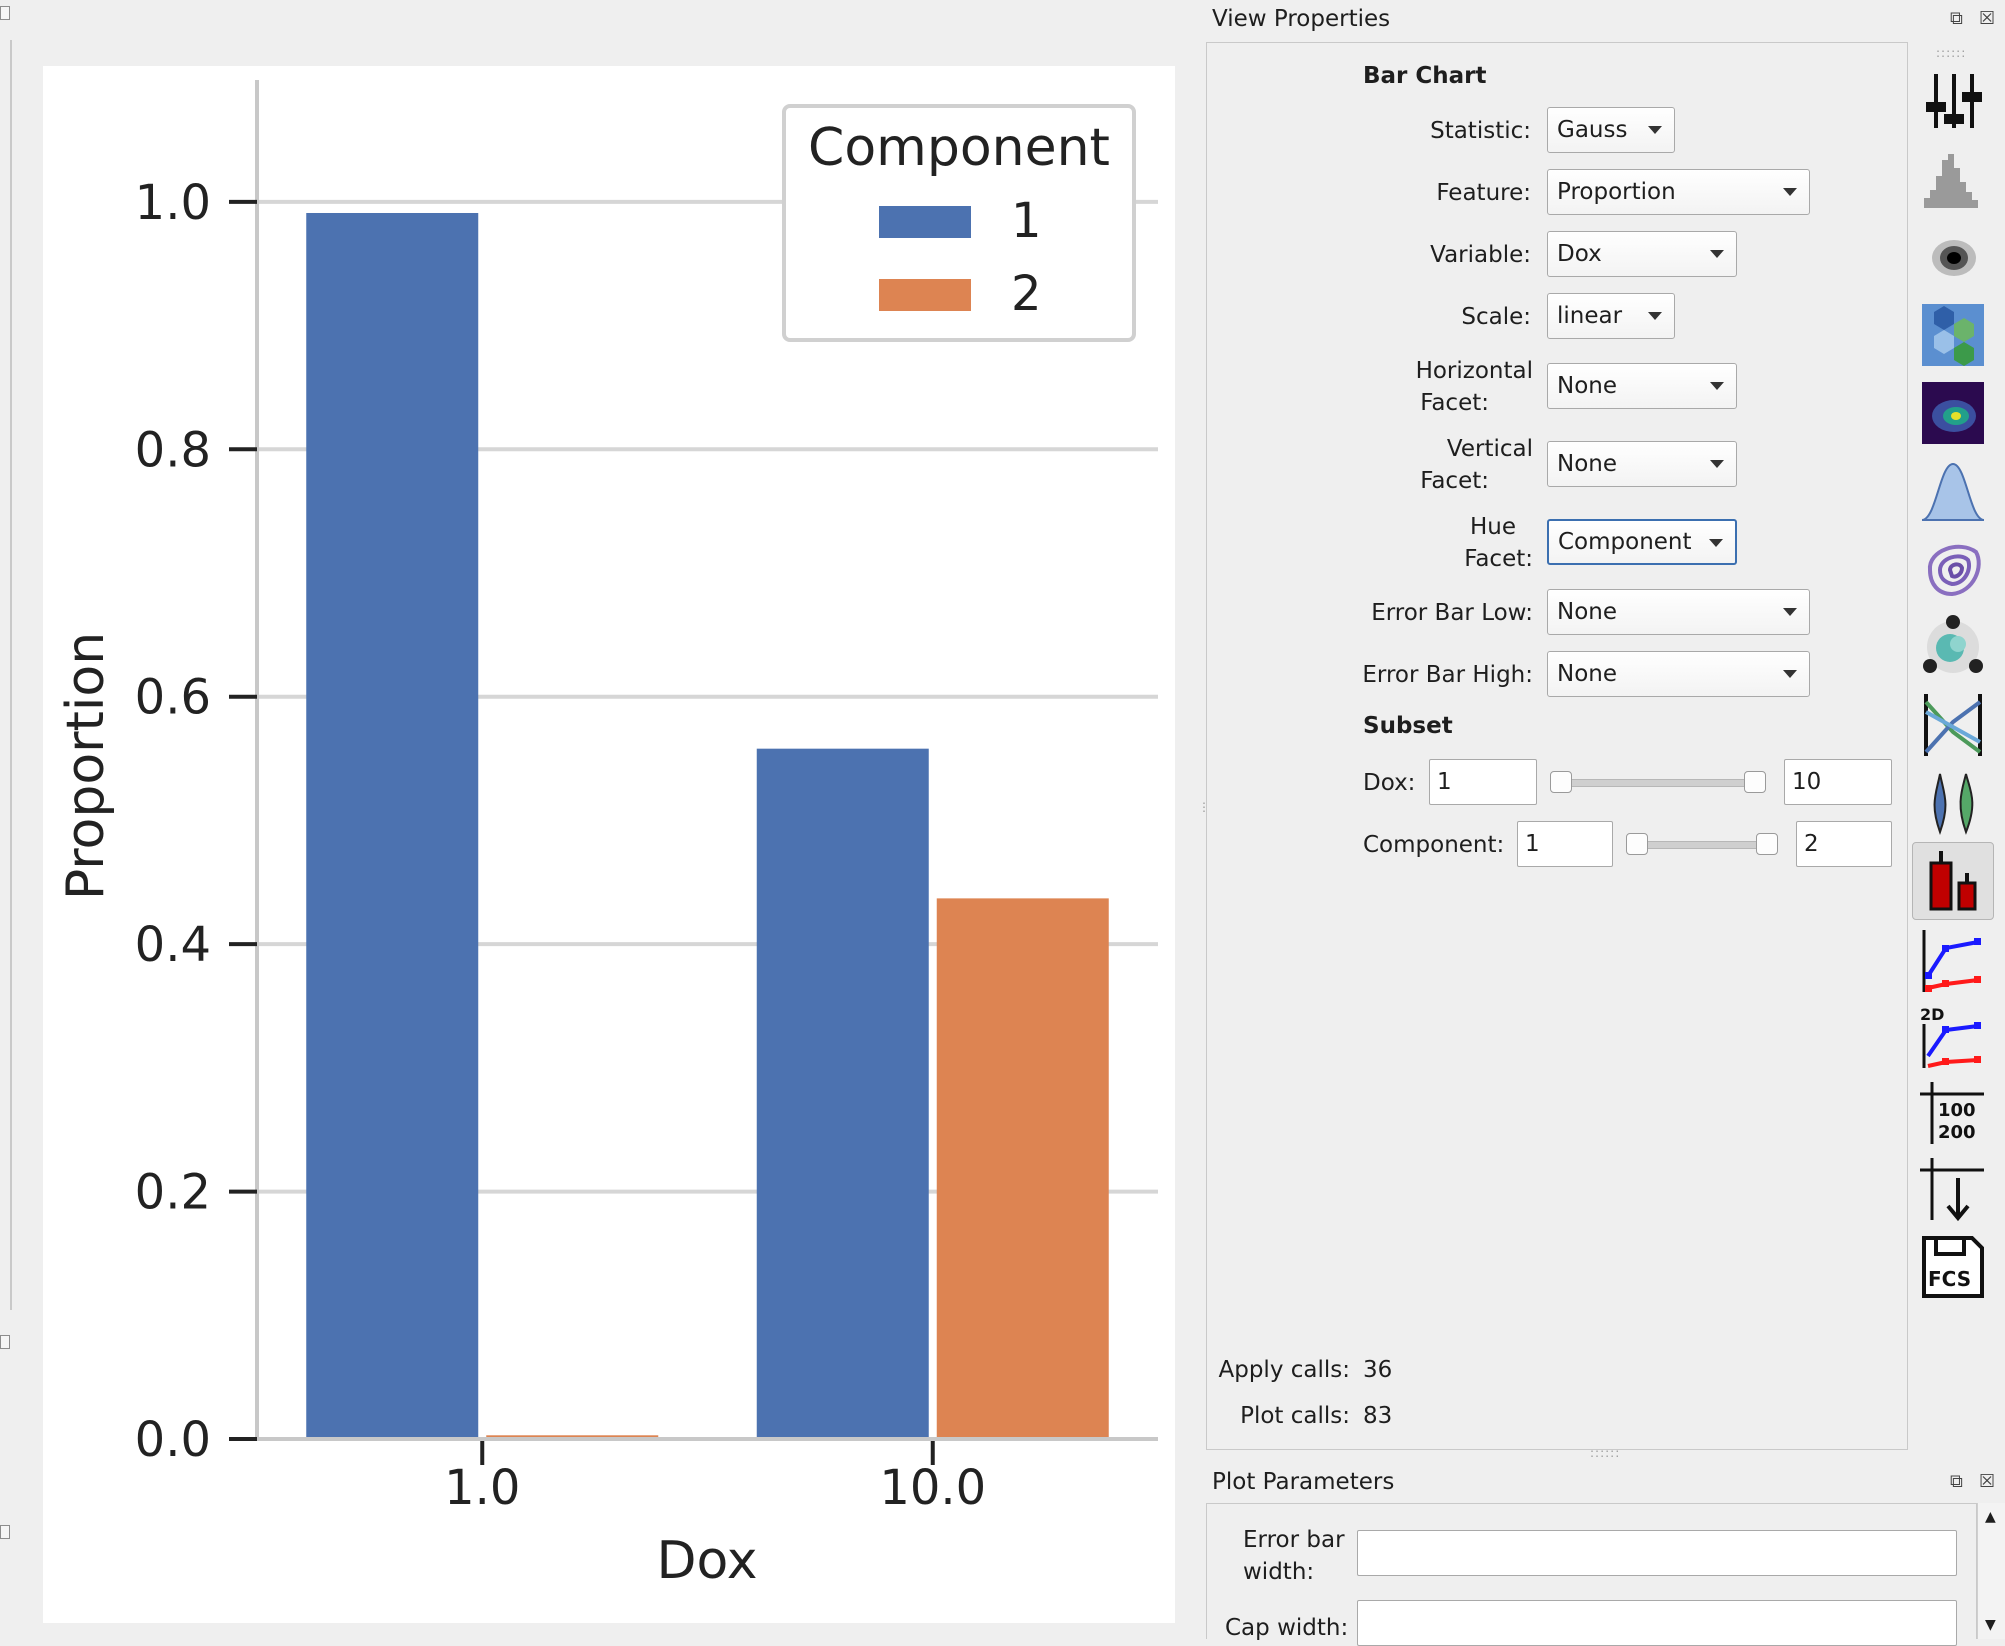  What do you see at coordinates (1953, 333) in the screenshot?
I see `hexbin-icon` at bounding box center [1953, 333].